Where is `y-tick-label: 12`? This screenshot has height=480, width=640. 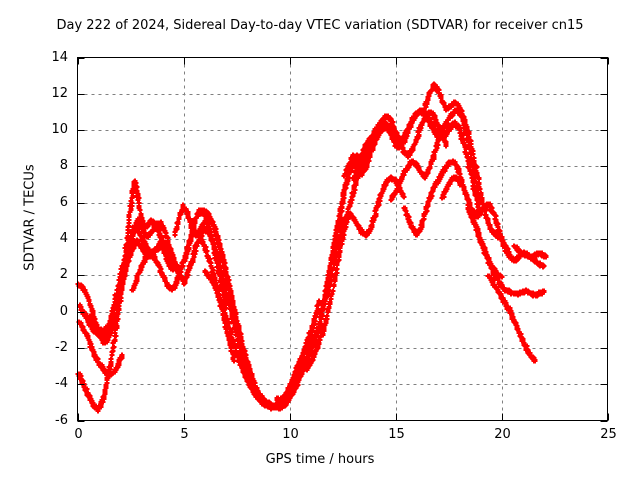 y-tick-label: 12 is located at coordinates (59, 93).